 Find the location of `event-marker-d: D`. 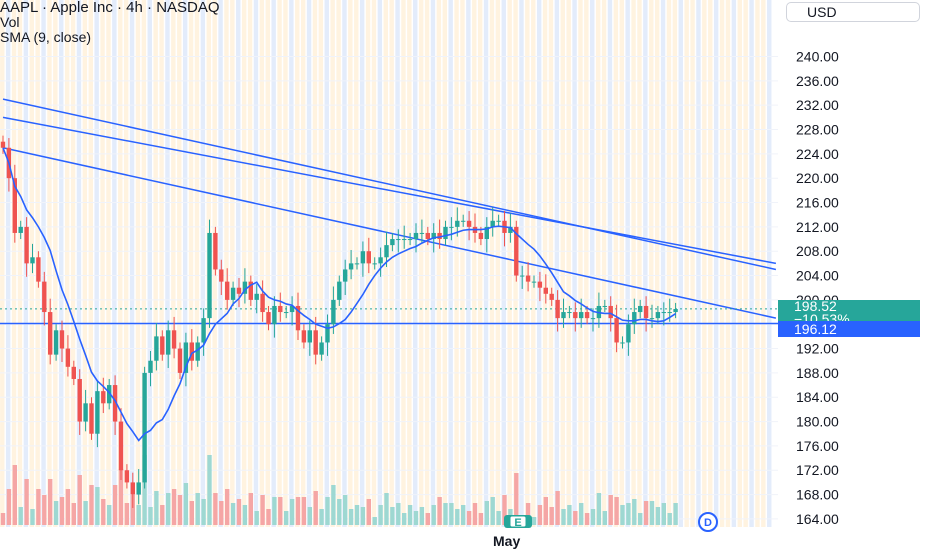

event-marker-d: D is located at coordinates (708, 522).